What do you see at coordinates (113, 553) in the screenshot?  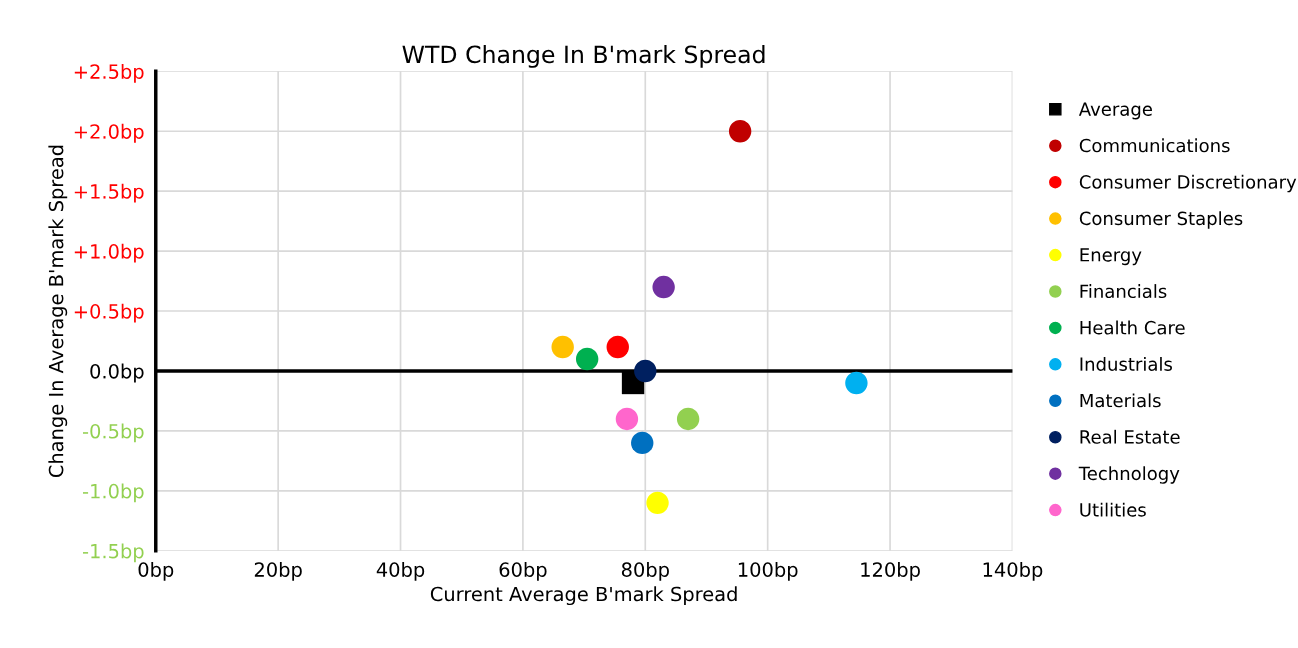 I see `y-tick-label: -1.5bp` at bounding box center [113, 553].